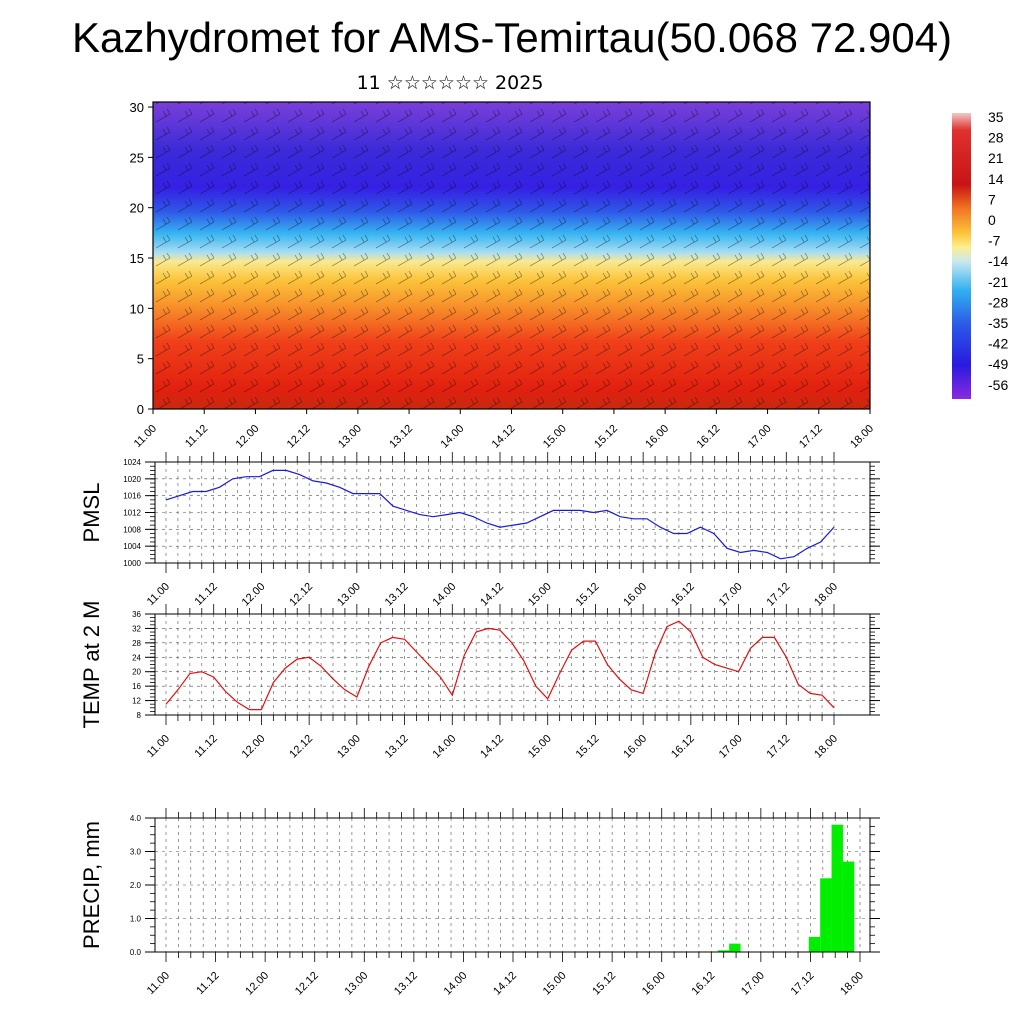 The height and width of the screenshot is (1024, 1024). Describe the element at coordinates (254, 595) in the screenshot. I see `x-tick-label: 12.00` at that location.